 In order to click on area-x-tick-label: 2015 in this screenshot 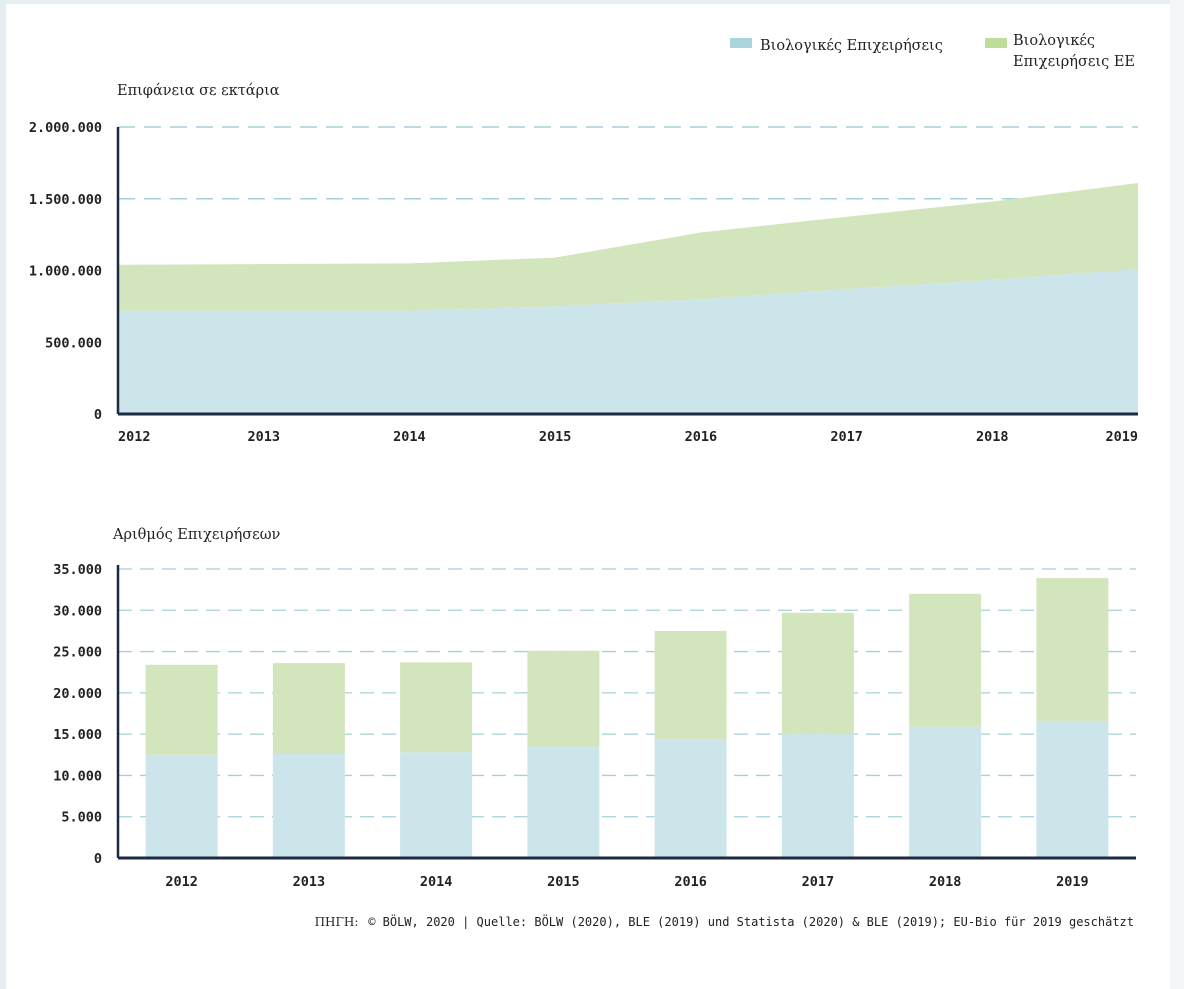, I will do `click(555, 437)`.